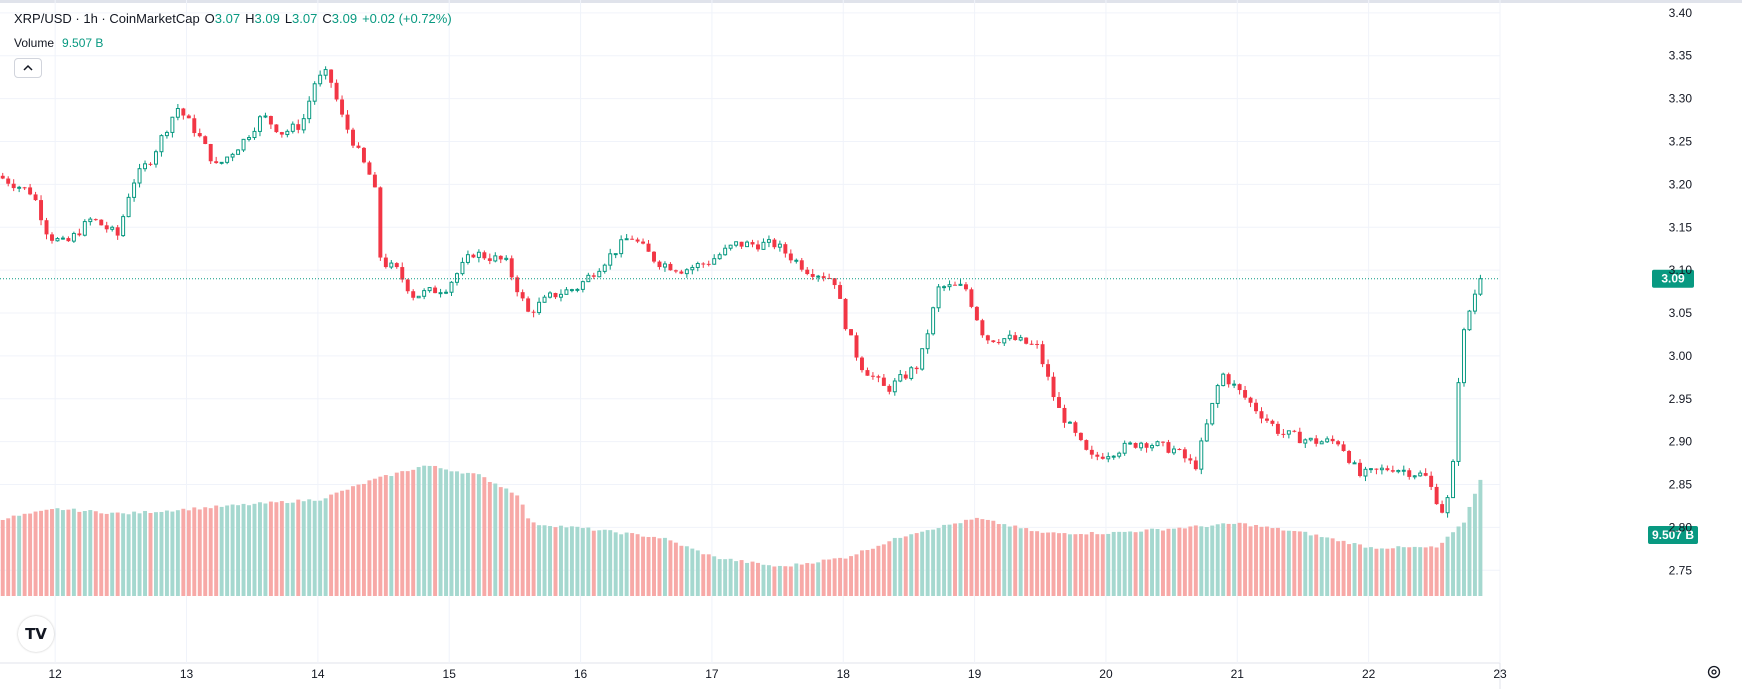 The height and width of the screenshot is (689, 1742). What do you see at coordinates (450, 674) in the screenshot?
I see `x-tick-label: 15` at bounding box center [450, 674].